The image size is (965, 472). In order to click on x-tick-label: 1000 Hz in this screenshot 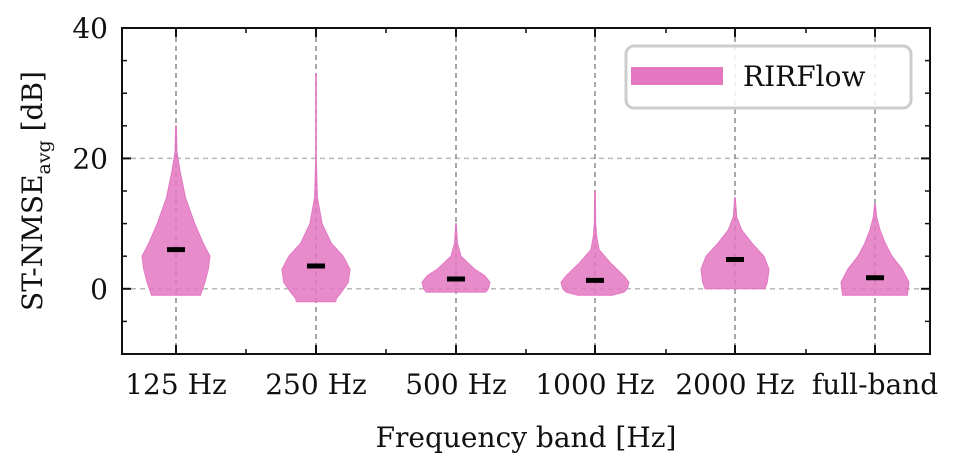, I will do `click(594, 384)`.